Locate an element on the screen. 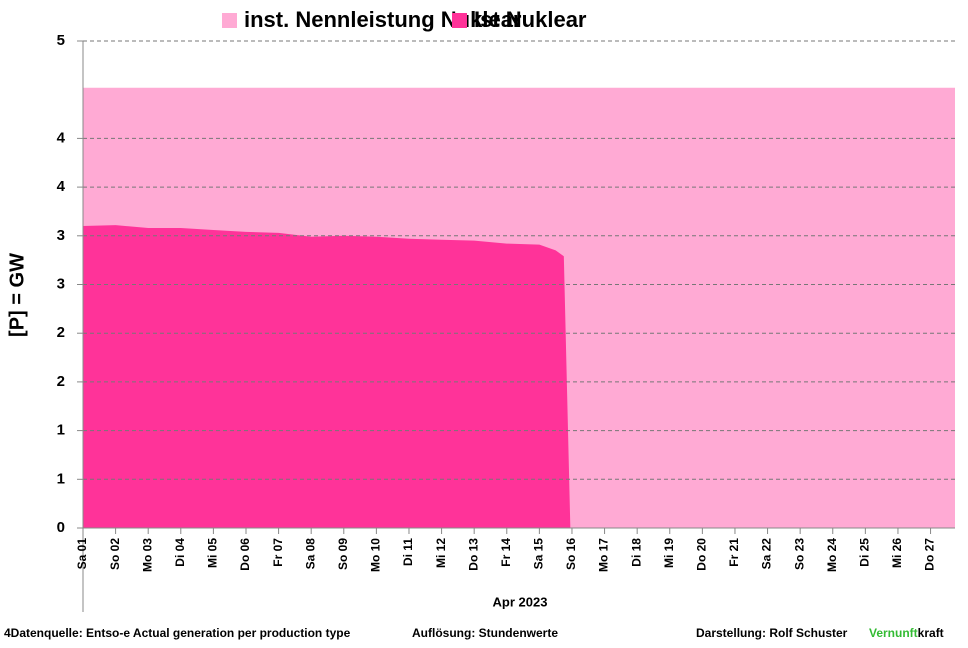 Image resolution: width=968 pixels, height=648 pixels. x-tick-label: Fr 14 is located at coordinates (506, 552).